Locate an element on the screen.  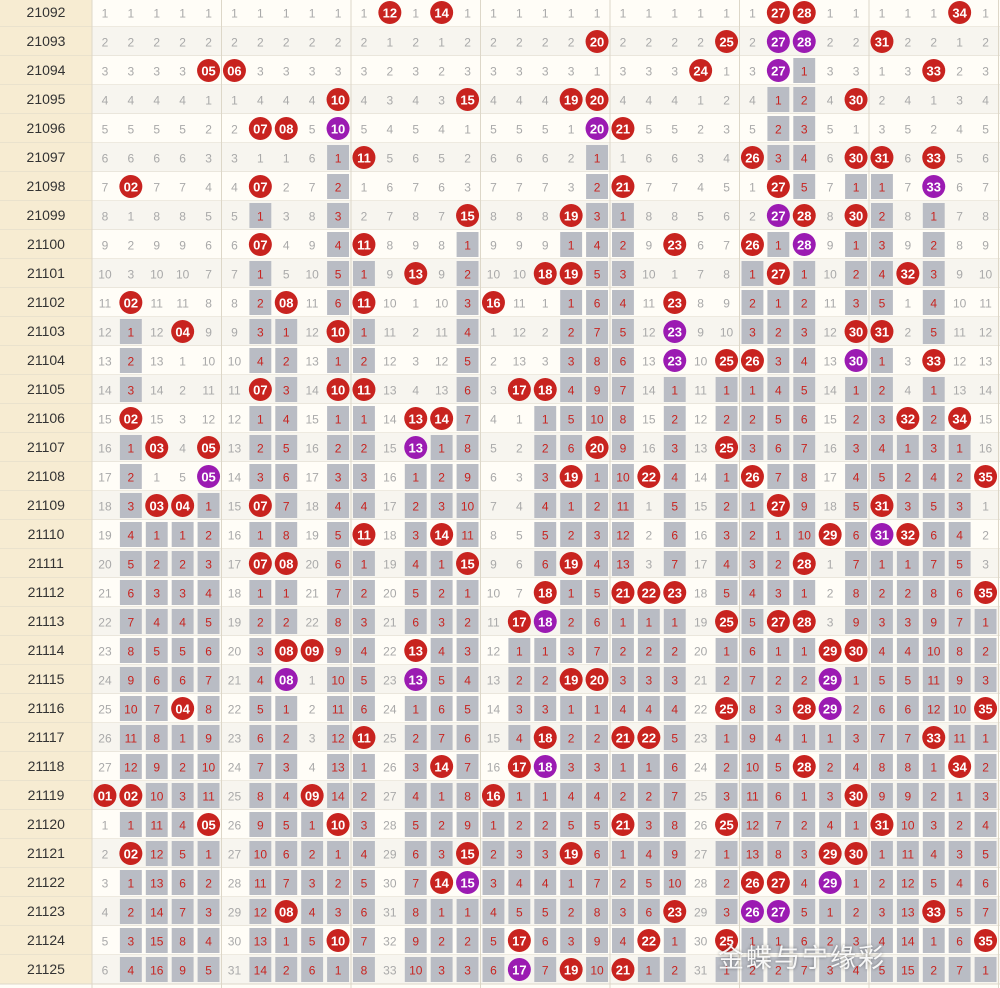
miss-count: 29 is located at coordinates (235, 913).